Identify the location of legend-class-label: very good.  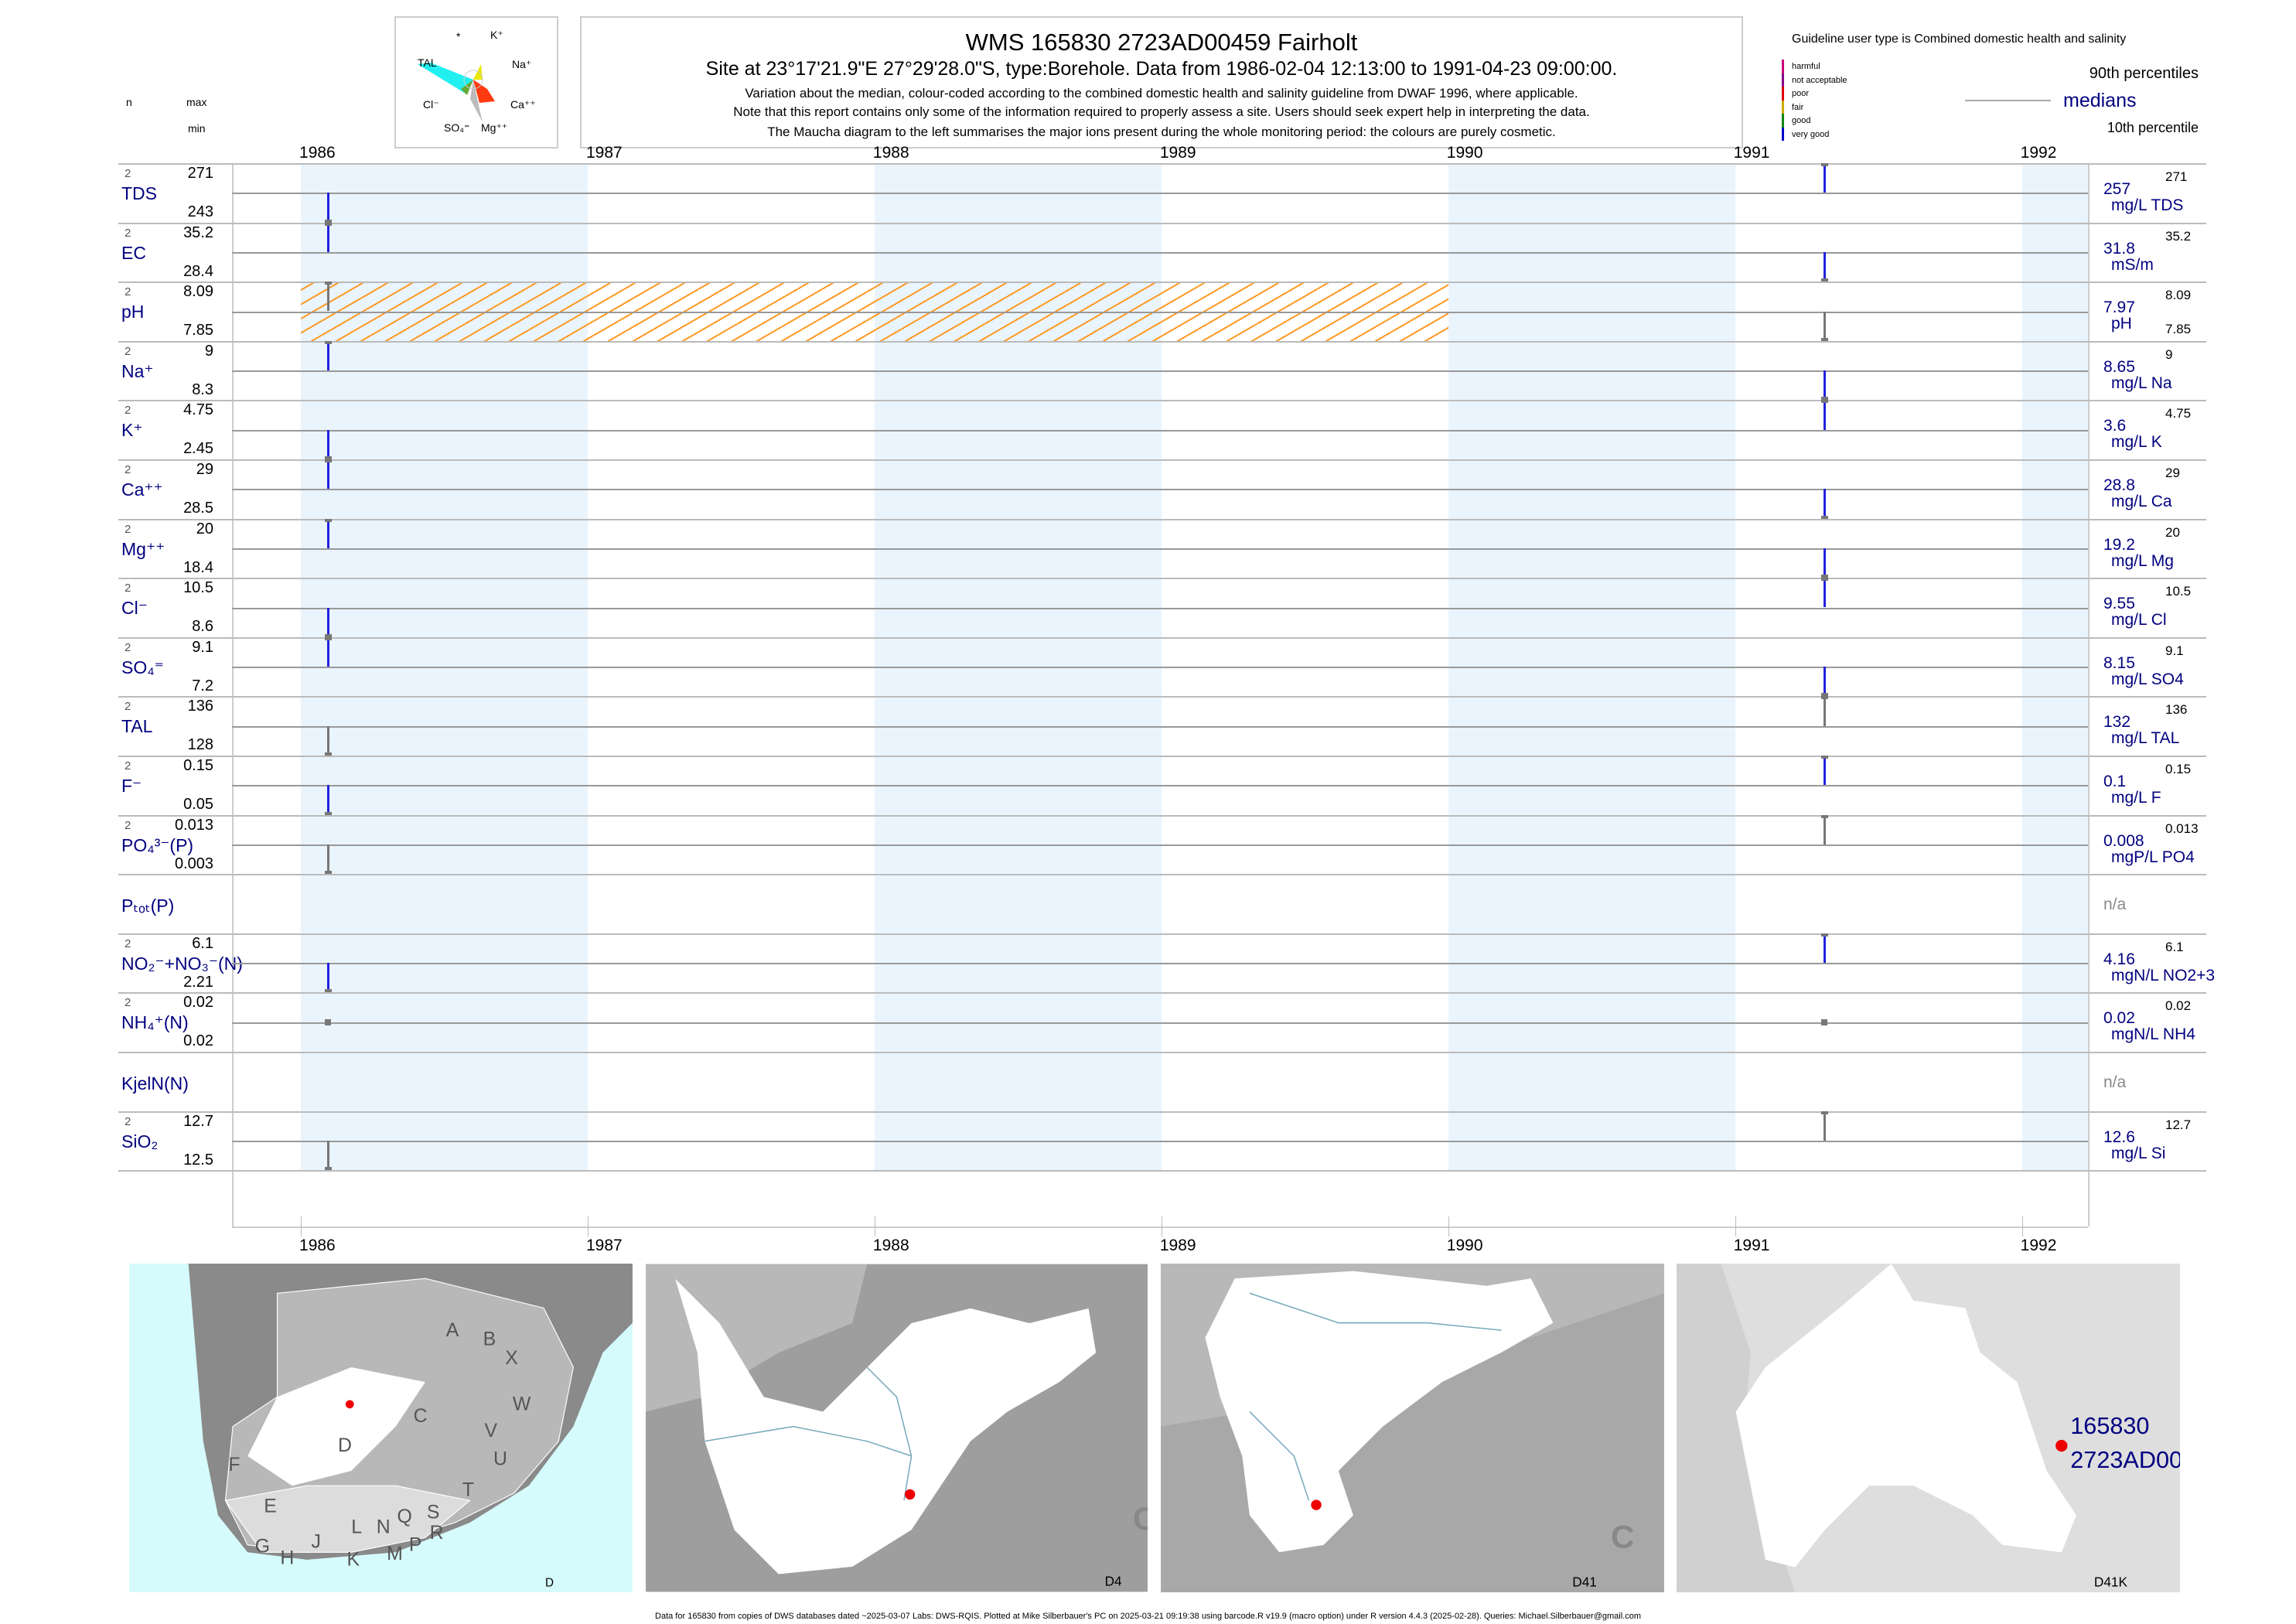
(1811, 134).